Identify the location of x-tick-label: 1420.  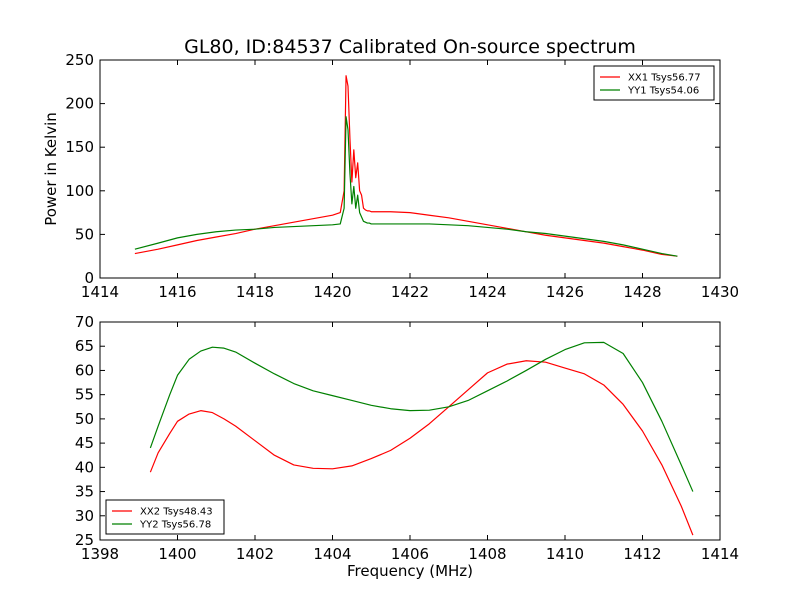
(332, 292).